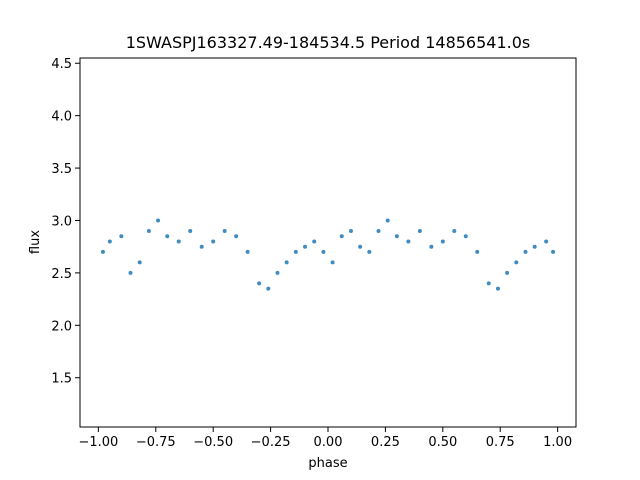  I want to click on x-tick-label: 0.00, so click(328, 442).